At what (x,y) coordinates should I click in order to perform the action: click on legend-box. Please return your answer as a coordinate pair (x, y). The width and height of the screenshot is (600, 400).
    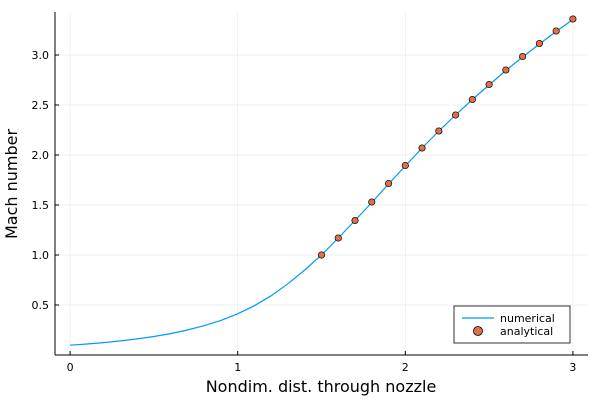
    Looking at the image, I should click on (512, 324).